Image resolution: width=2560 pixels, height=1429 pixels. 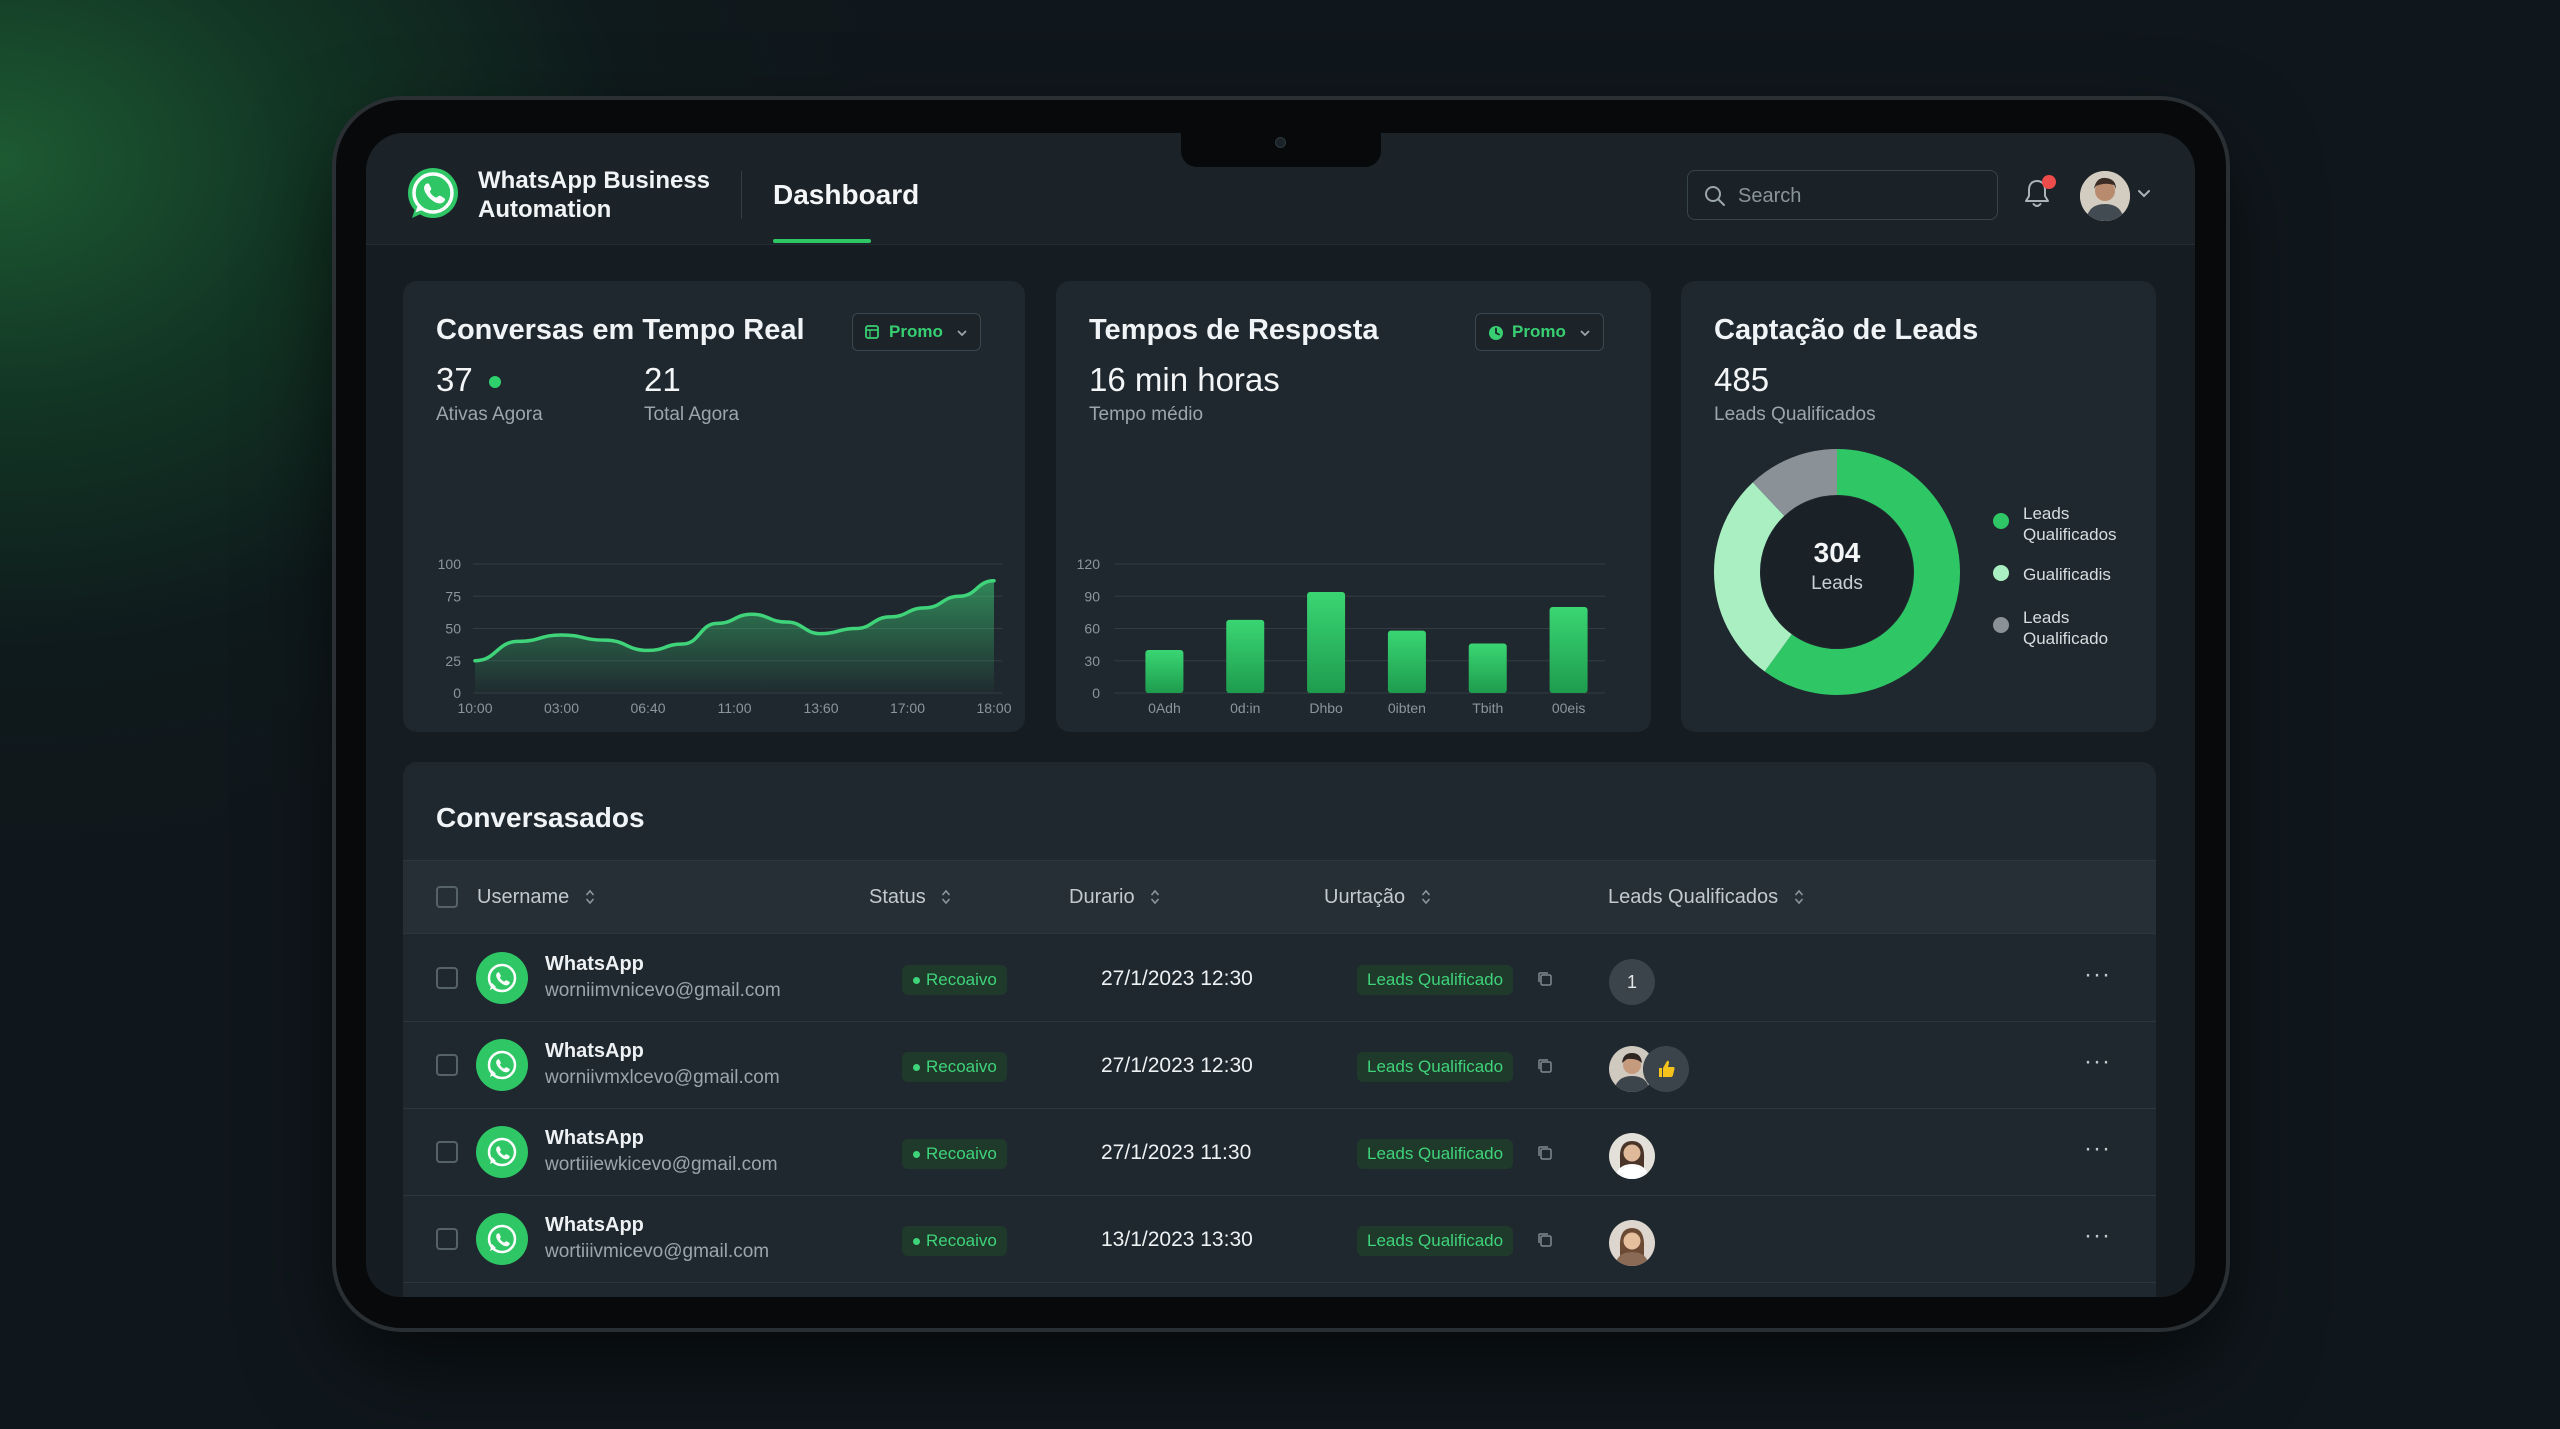 What do you see at coordinates (1742, 379) in the screenshot?
I see `leads-total: 485` at bounding box center [1742, 379].